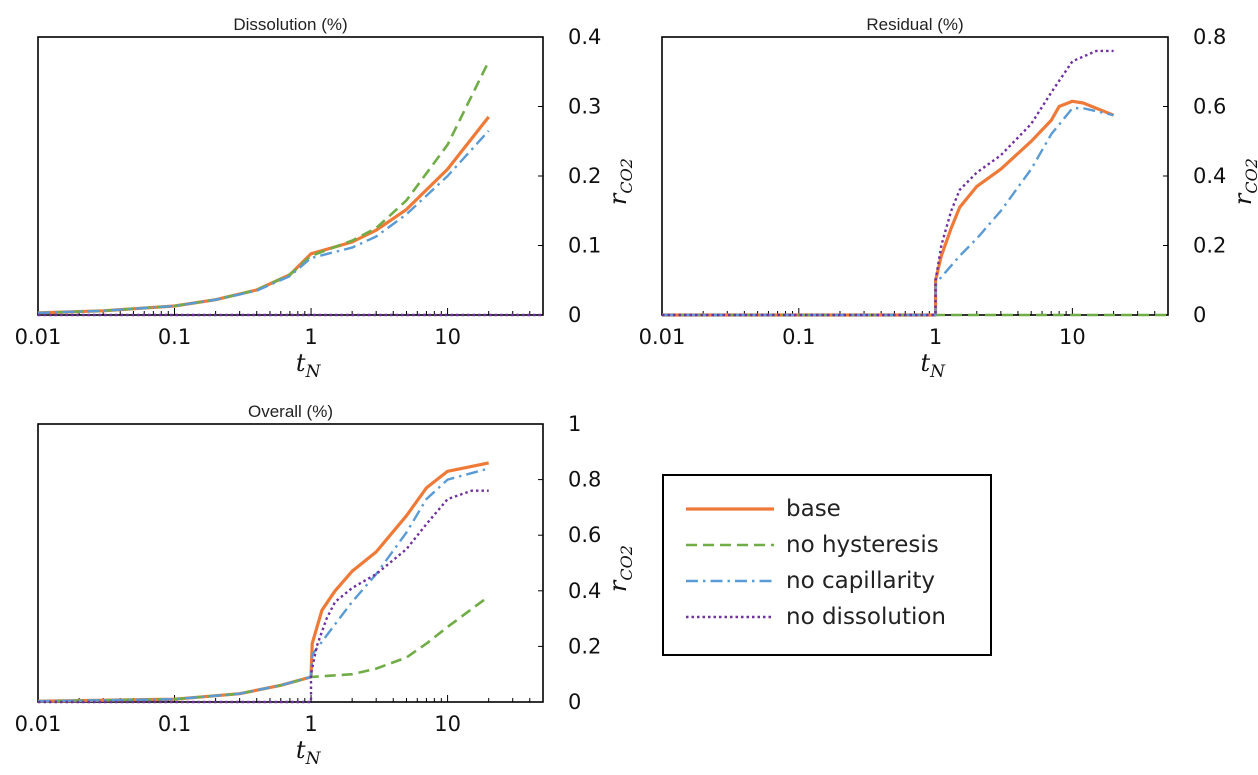 This screenshot has width=1258, height=775. Describe the element at coordinates (290, 24) in the screenshot. I see `chart-title: Dissolution (%)` at that location.